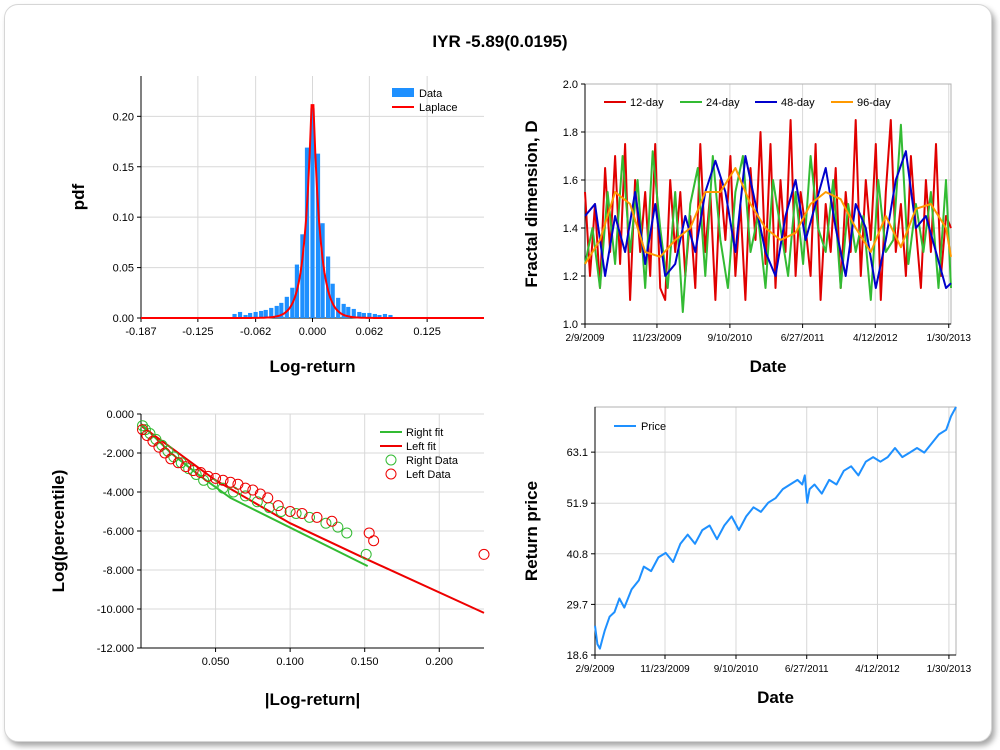 The width and height of the screenshot is (1000, 750). I want to click on legend-label: Right Data, so click(432, 461).